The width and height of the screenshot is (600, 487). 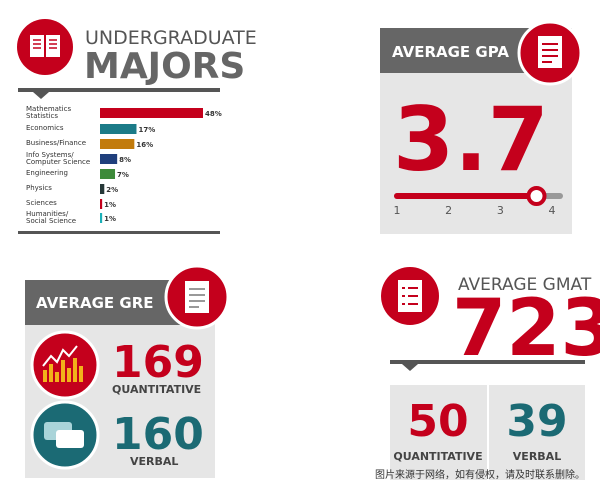 I want to click on gmat-title: AVERAGE GMAT, so click(x=525, y=285).